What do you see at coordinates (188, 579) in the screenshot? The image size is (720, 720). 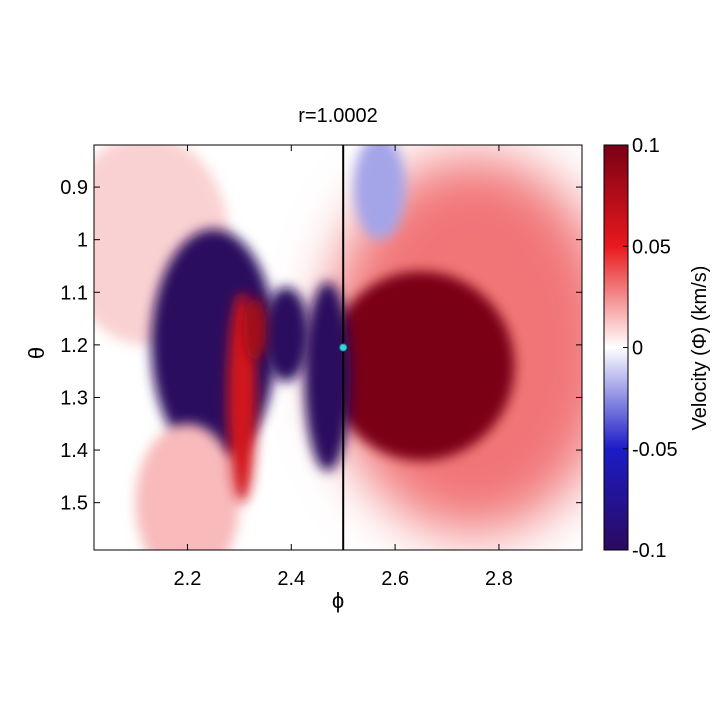 I see `x-tick-label: 2.2` at bounding box center [188, 579].